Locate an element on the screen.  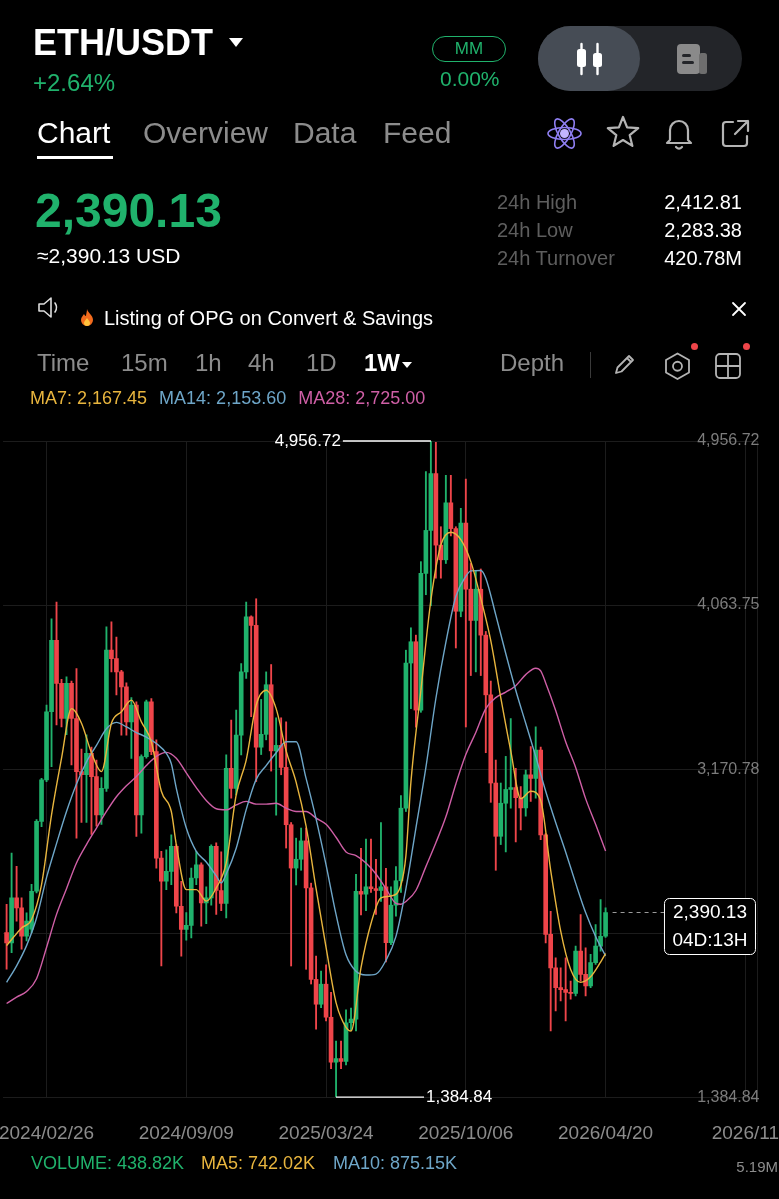
text: 0.00% is located at coordinates (470, 78).